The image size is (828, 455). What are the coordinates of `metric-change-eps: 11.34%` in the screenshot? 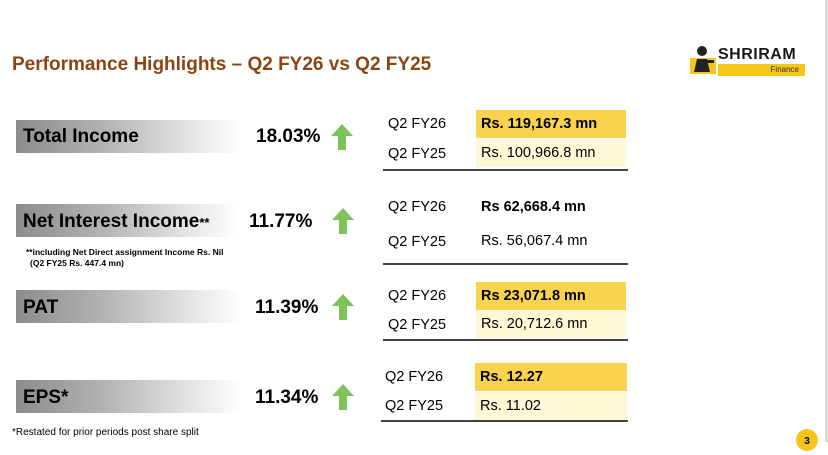 It's located at (287, 397).